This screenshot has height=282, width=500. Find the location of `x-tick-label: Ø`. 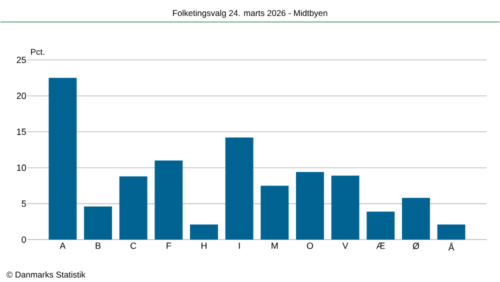

x-tick-label: Ø is located at coordinates (416, 246).